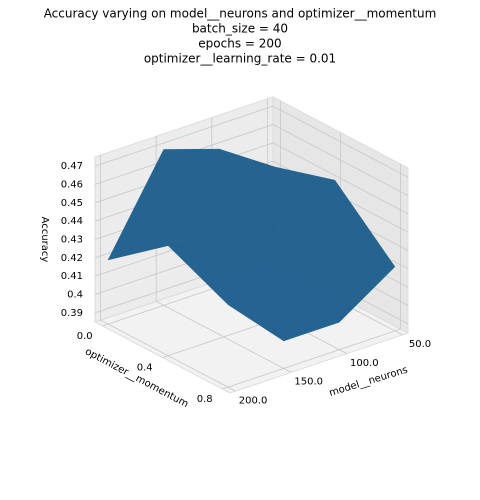 This screenshot has height=500, width=480. I want to click on y-tick-label: 0.0, so click(85, 336).